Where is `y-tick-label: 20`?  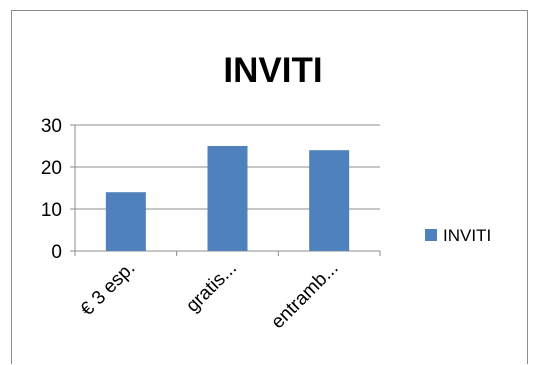
y-tick-label: 20 is located at coordinates (51, 168).